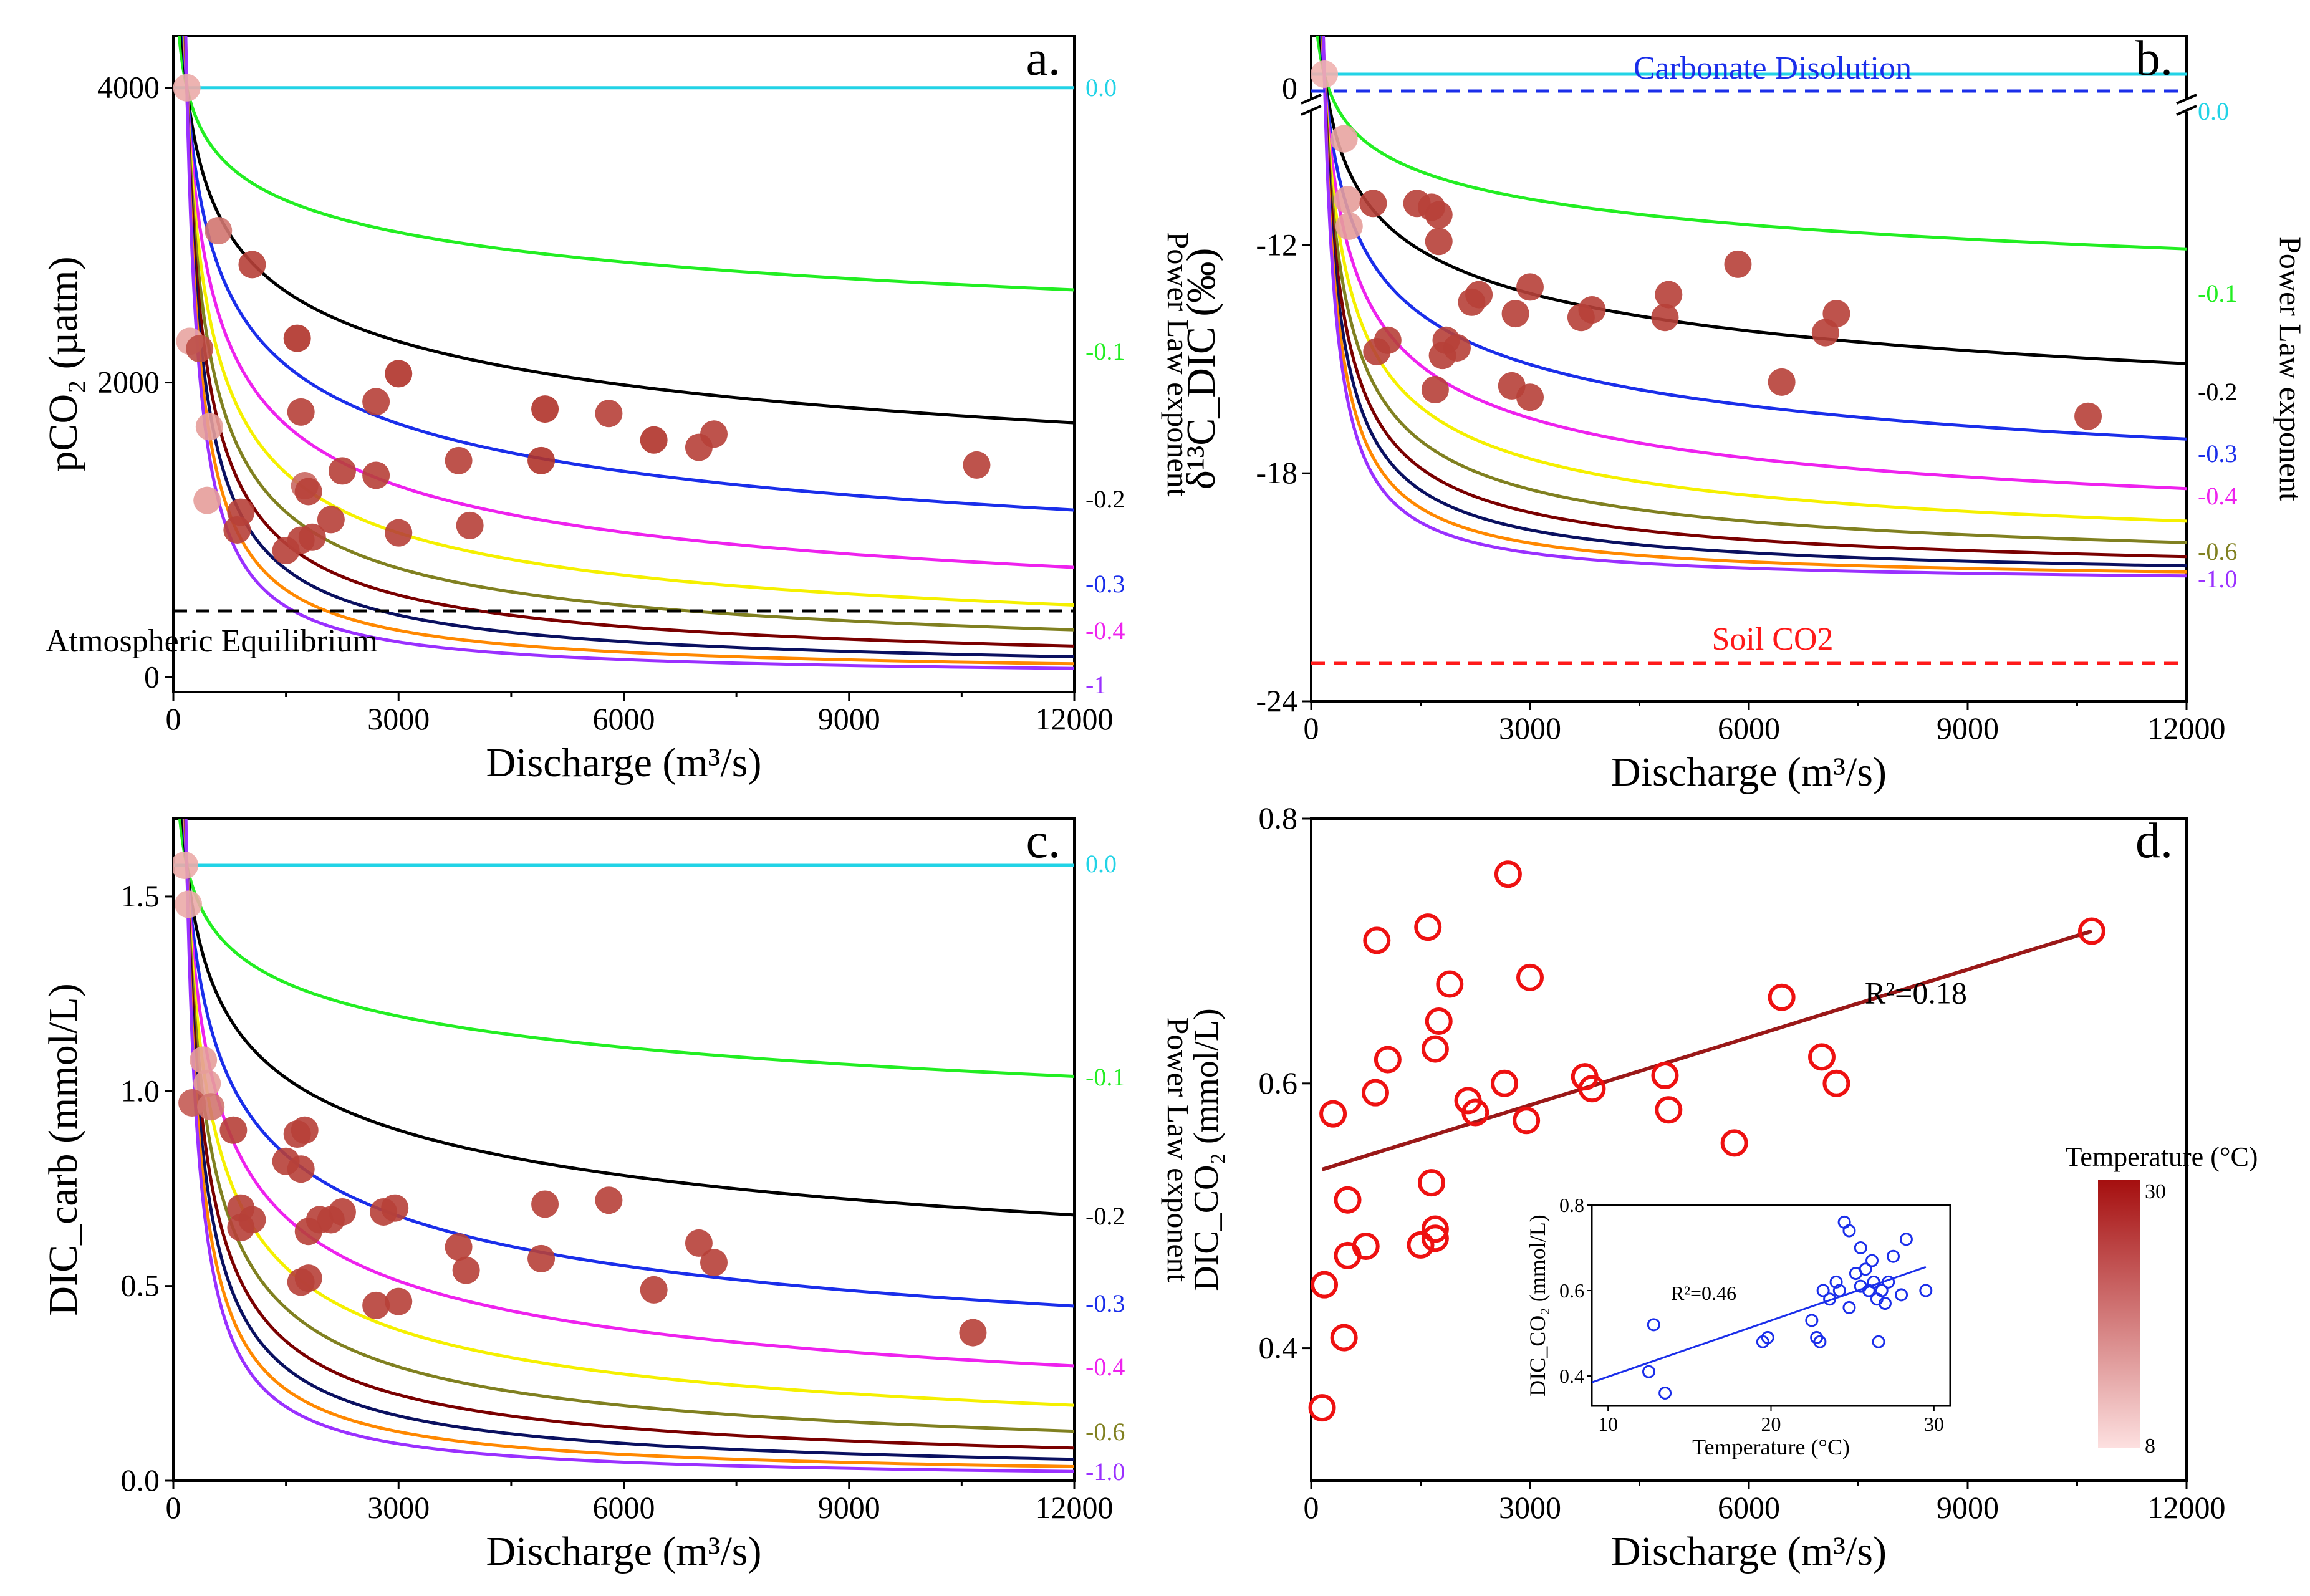 Image resolution: width=2310 pixels, height=1596 pixels. What do you see at coordinates (1201, 369) in the screenshot?
I see `y-axis-title: δ¹³C_DIC (‰)` at bounding box center [1201, 369].